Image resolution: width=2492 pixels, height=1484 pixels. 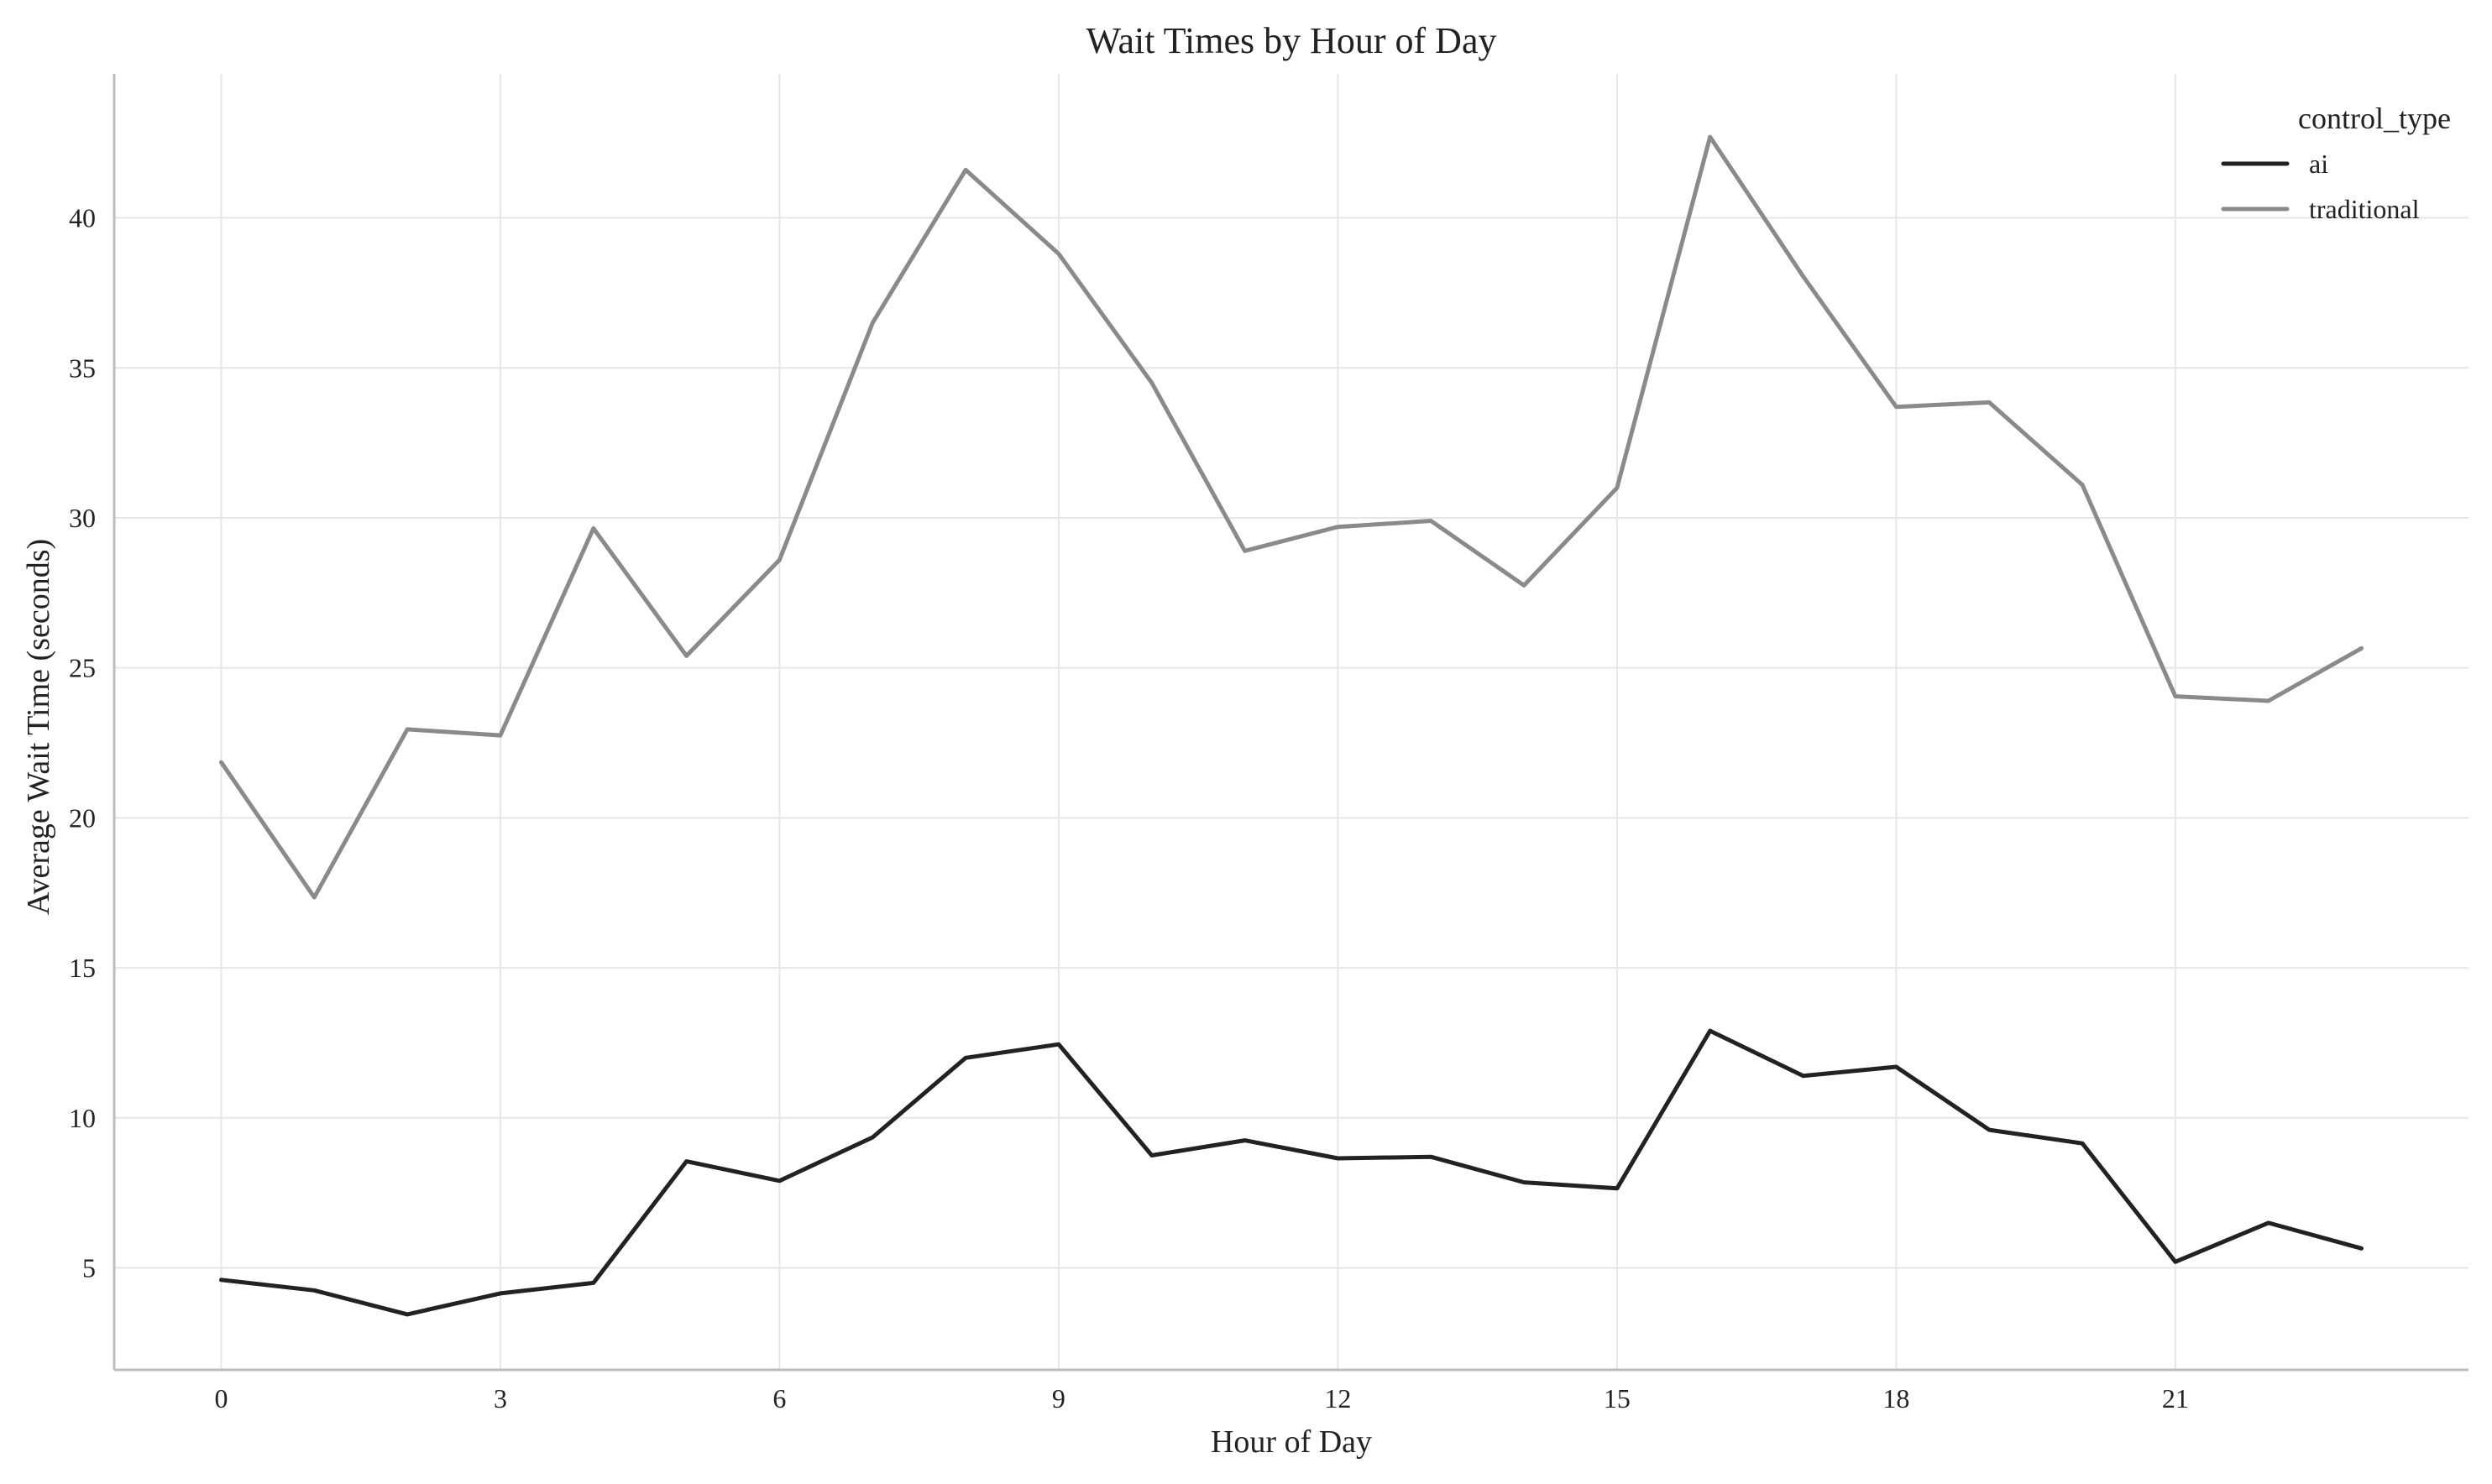 I want to click on x-tick-label: 0, so click(x=221, y=1398).